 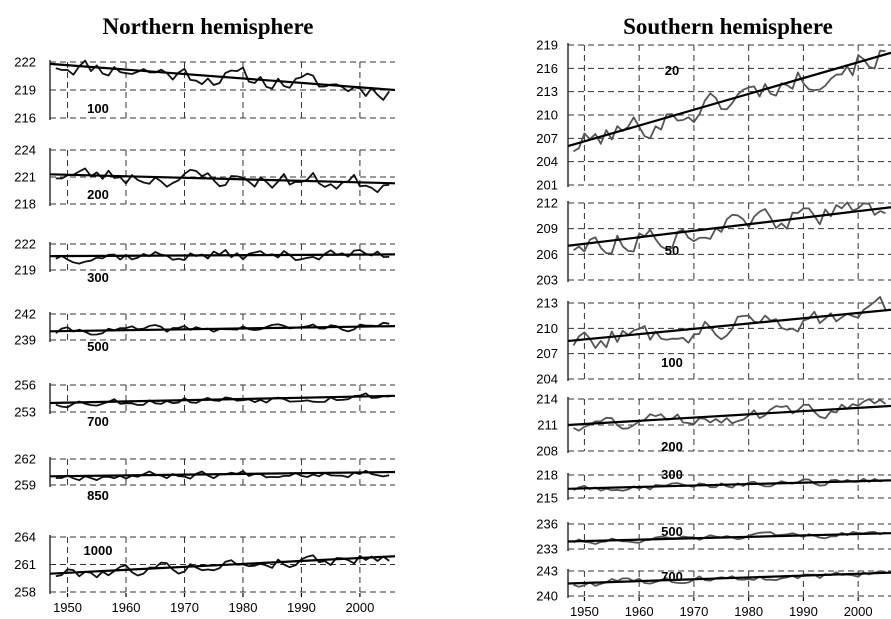 I want to click on y-tick-label: 259, so click(x=25, y=485).